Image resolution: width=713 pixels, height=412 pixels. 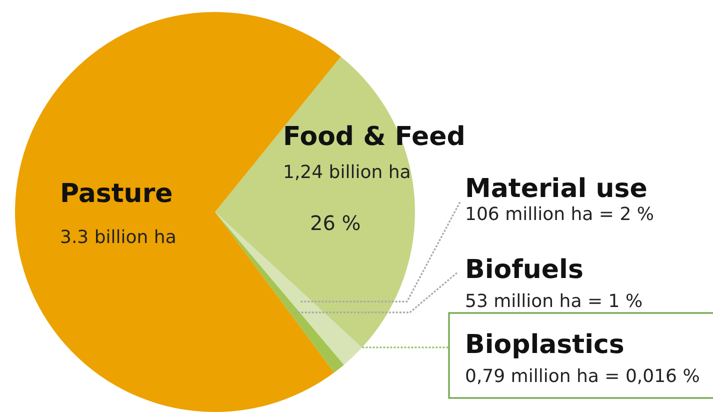 I want to click on slice-label: Food & Feed, so click(x=374, y=137).